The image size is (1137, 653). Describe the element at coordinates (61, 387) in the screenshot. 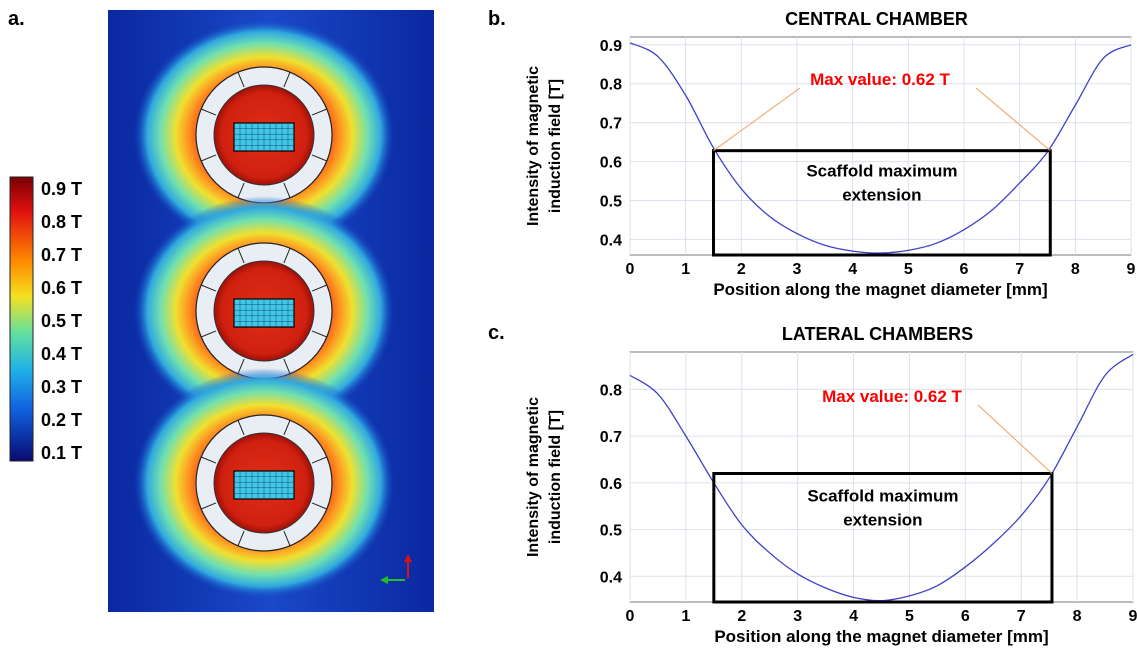

I see `colorbar-label: 0.3 T` at that location.